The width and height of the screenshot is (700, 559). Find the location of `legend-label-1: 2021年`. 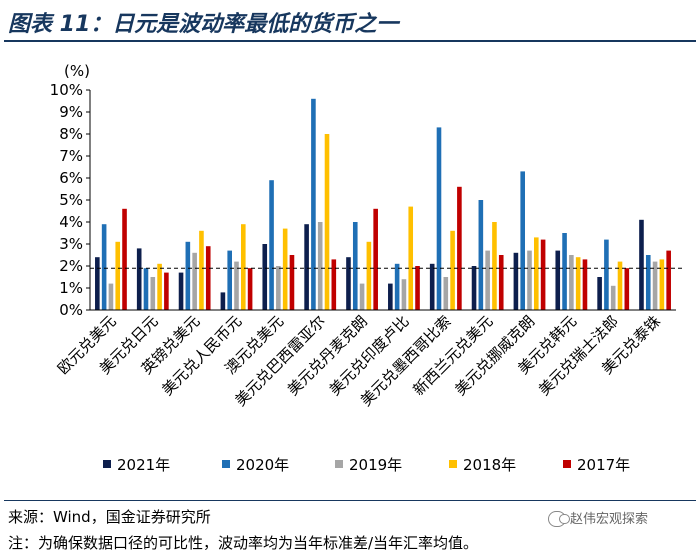

legend-label-1: 2021年 is located at coordinates (143, 465).